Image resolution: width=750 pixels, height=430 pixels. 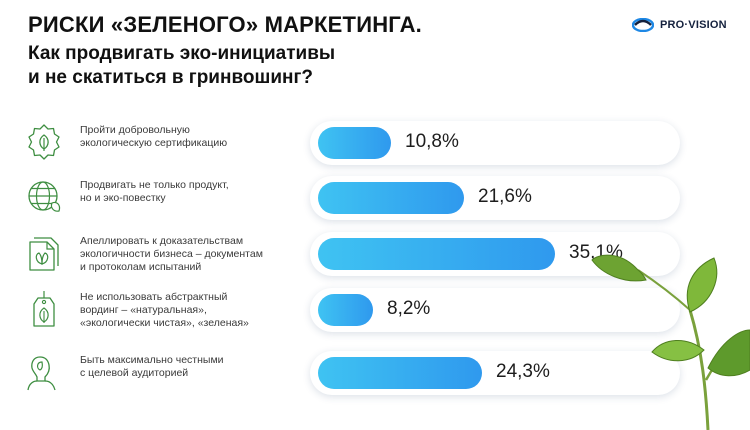 What do you see at coordinates (182, 53) in the screenshot?
I see `subtitle-line-1: Как продвигать эко-инициативы` at bounding box center [182, 53].